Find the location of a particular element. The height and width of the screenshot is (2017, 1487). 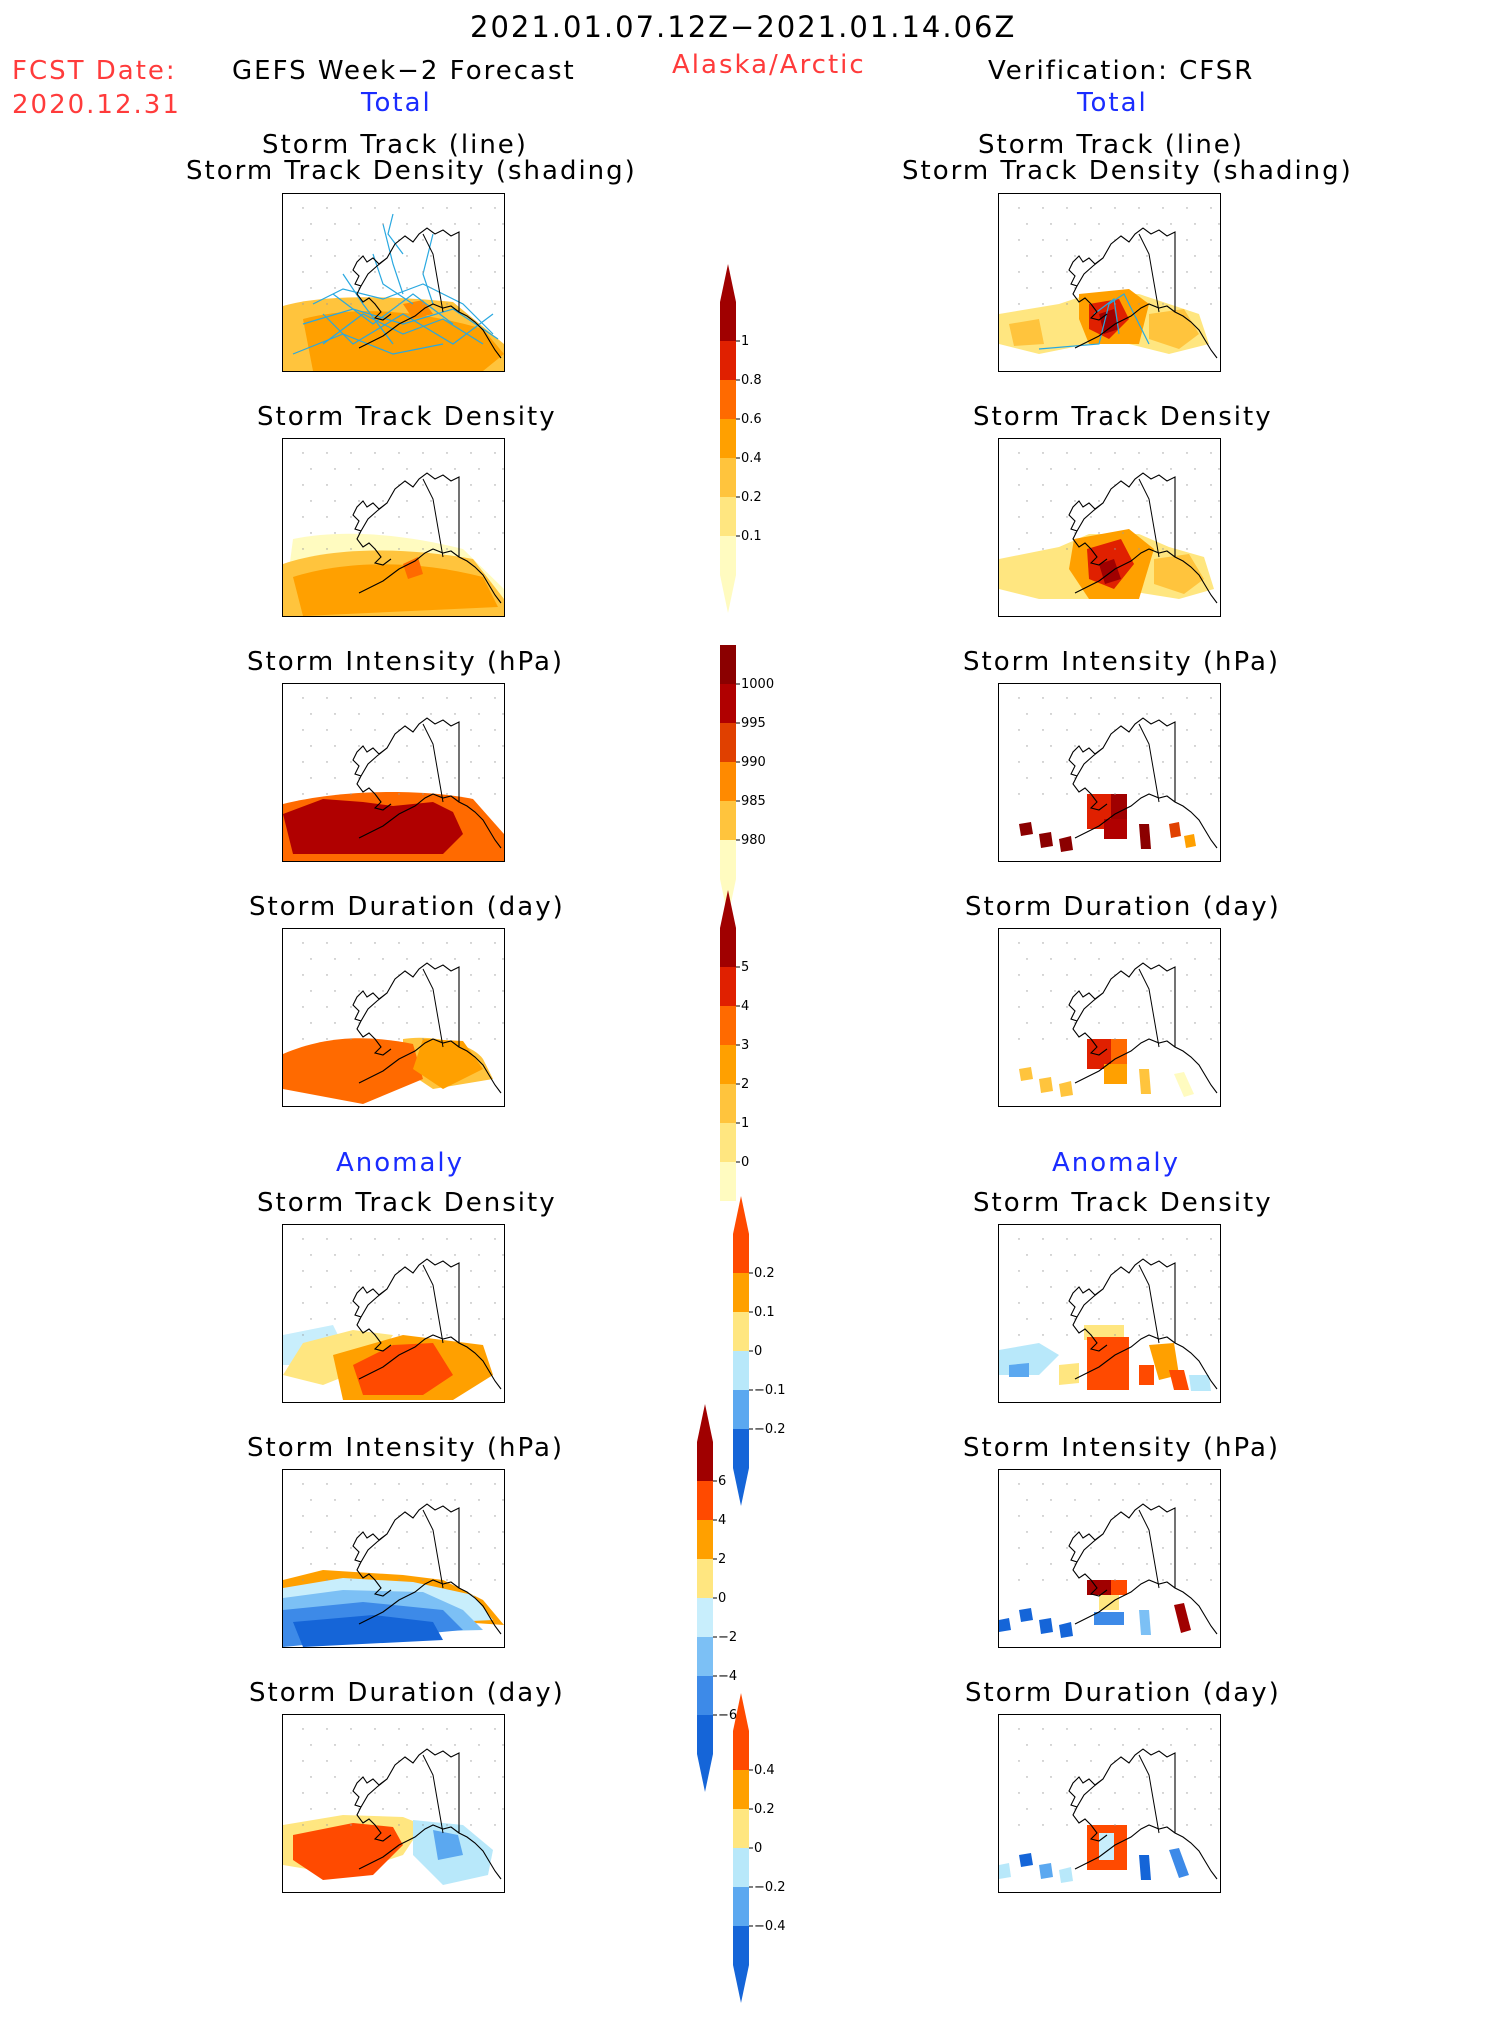

colorbar-tick-label: 0.2 is located at coordinates (751, 497).